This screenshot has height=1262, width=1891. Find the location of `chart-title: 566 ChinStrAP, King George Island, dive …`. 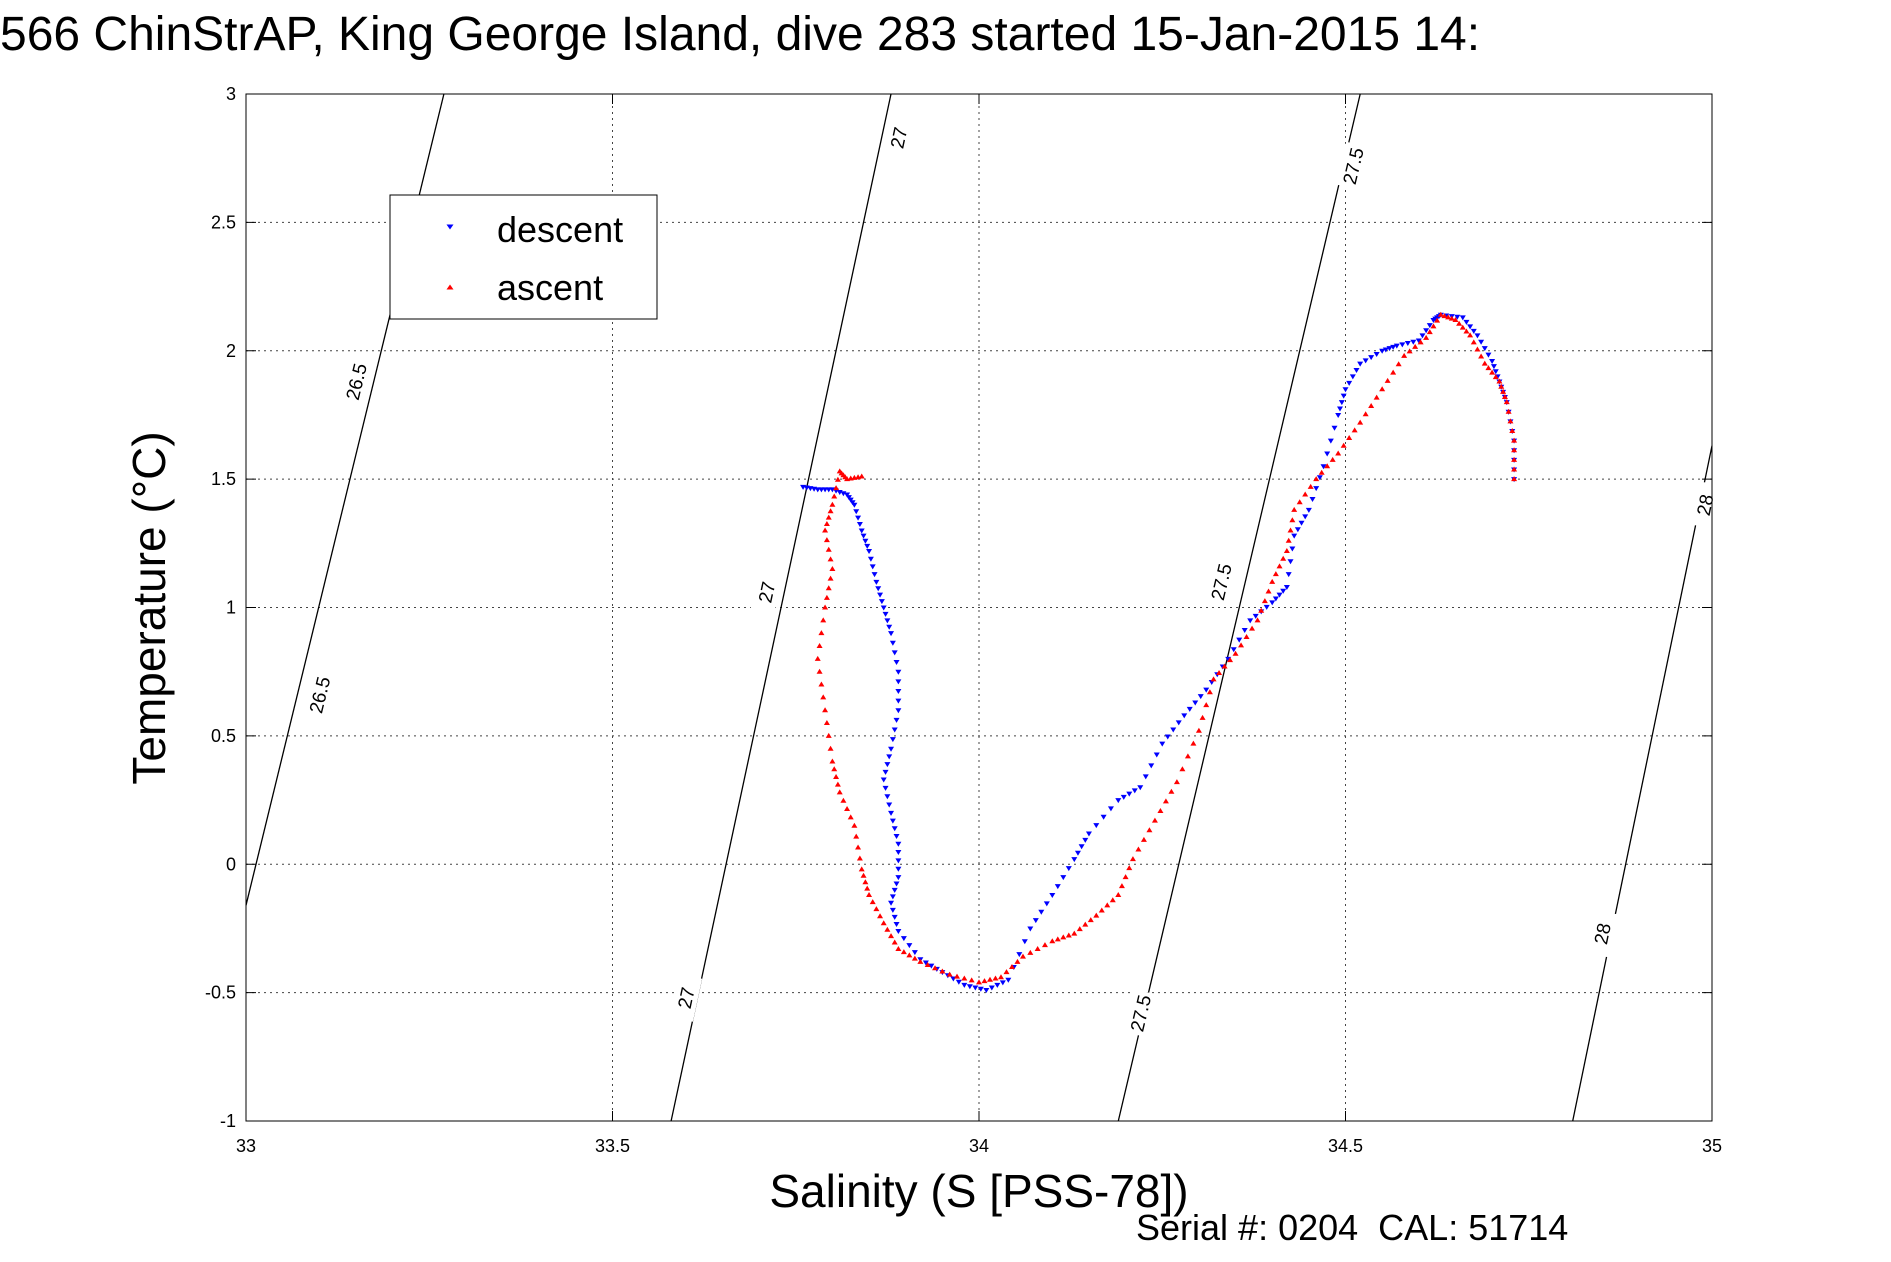

chart-title: 566 ChinStrAP, King George Island, dive … is located at coordinates (740, 34).